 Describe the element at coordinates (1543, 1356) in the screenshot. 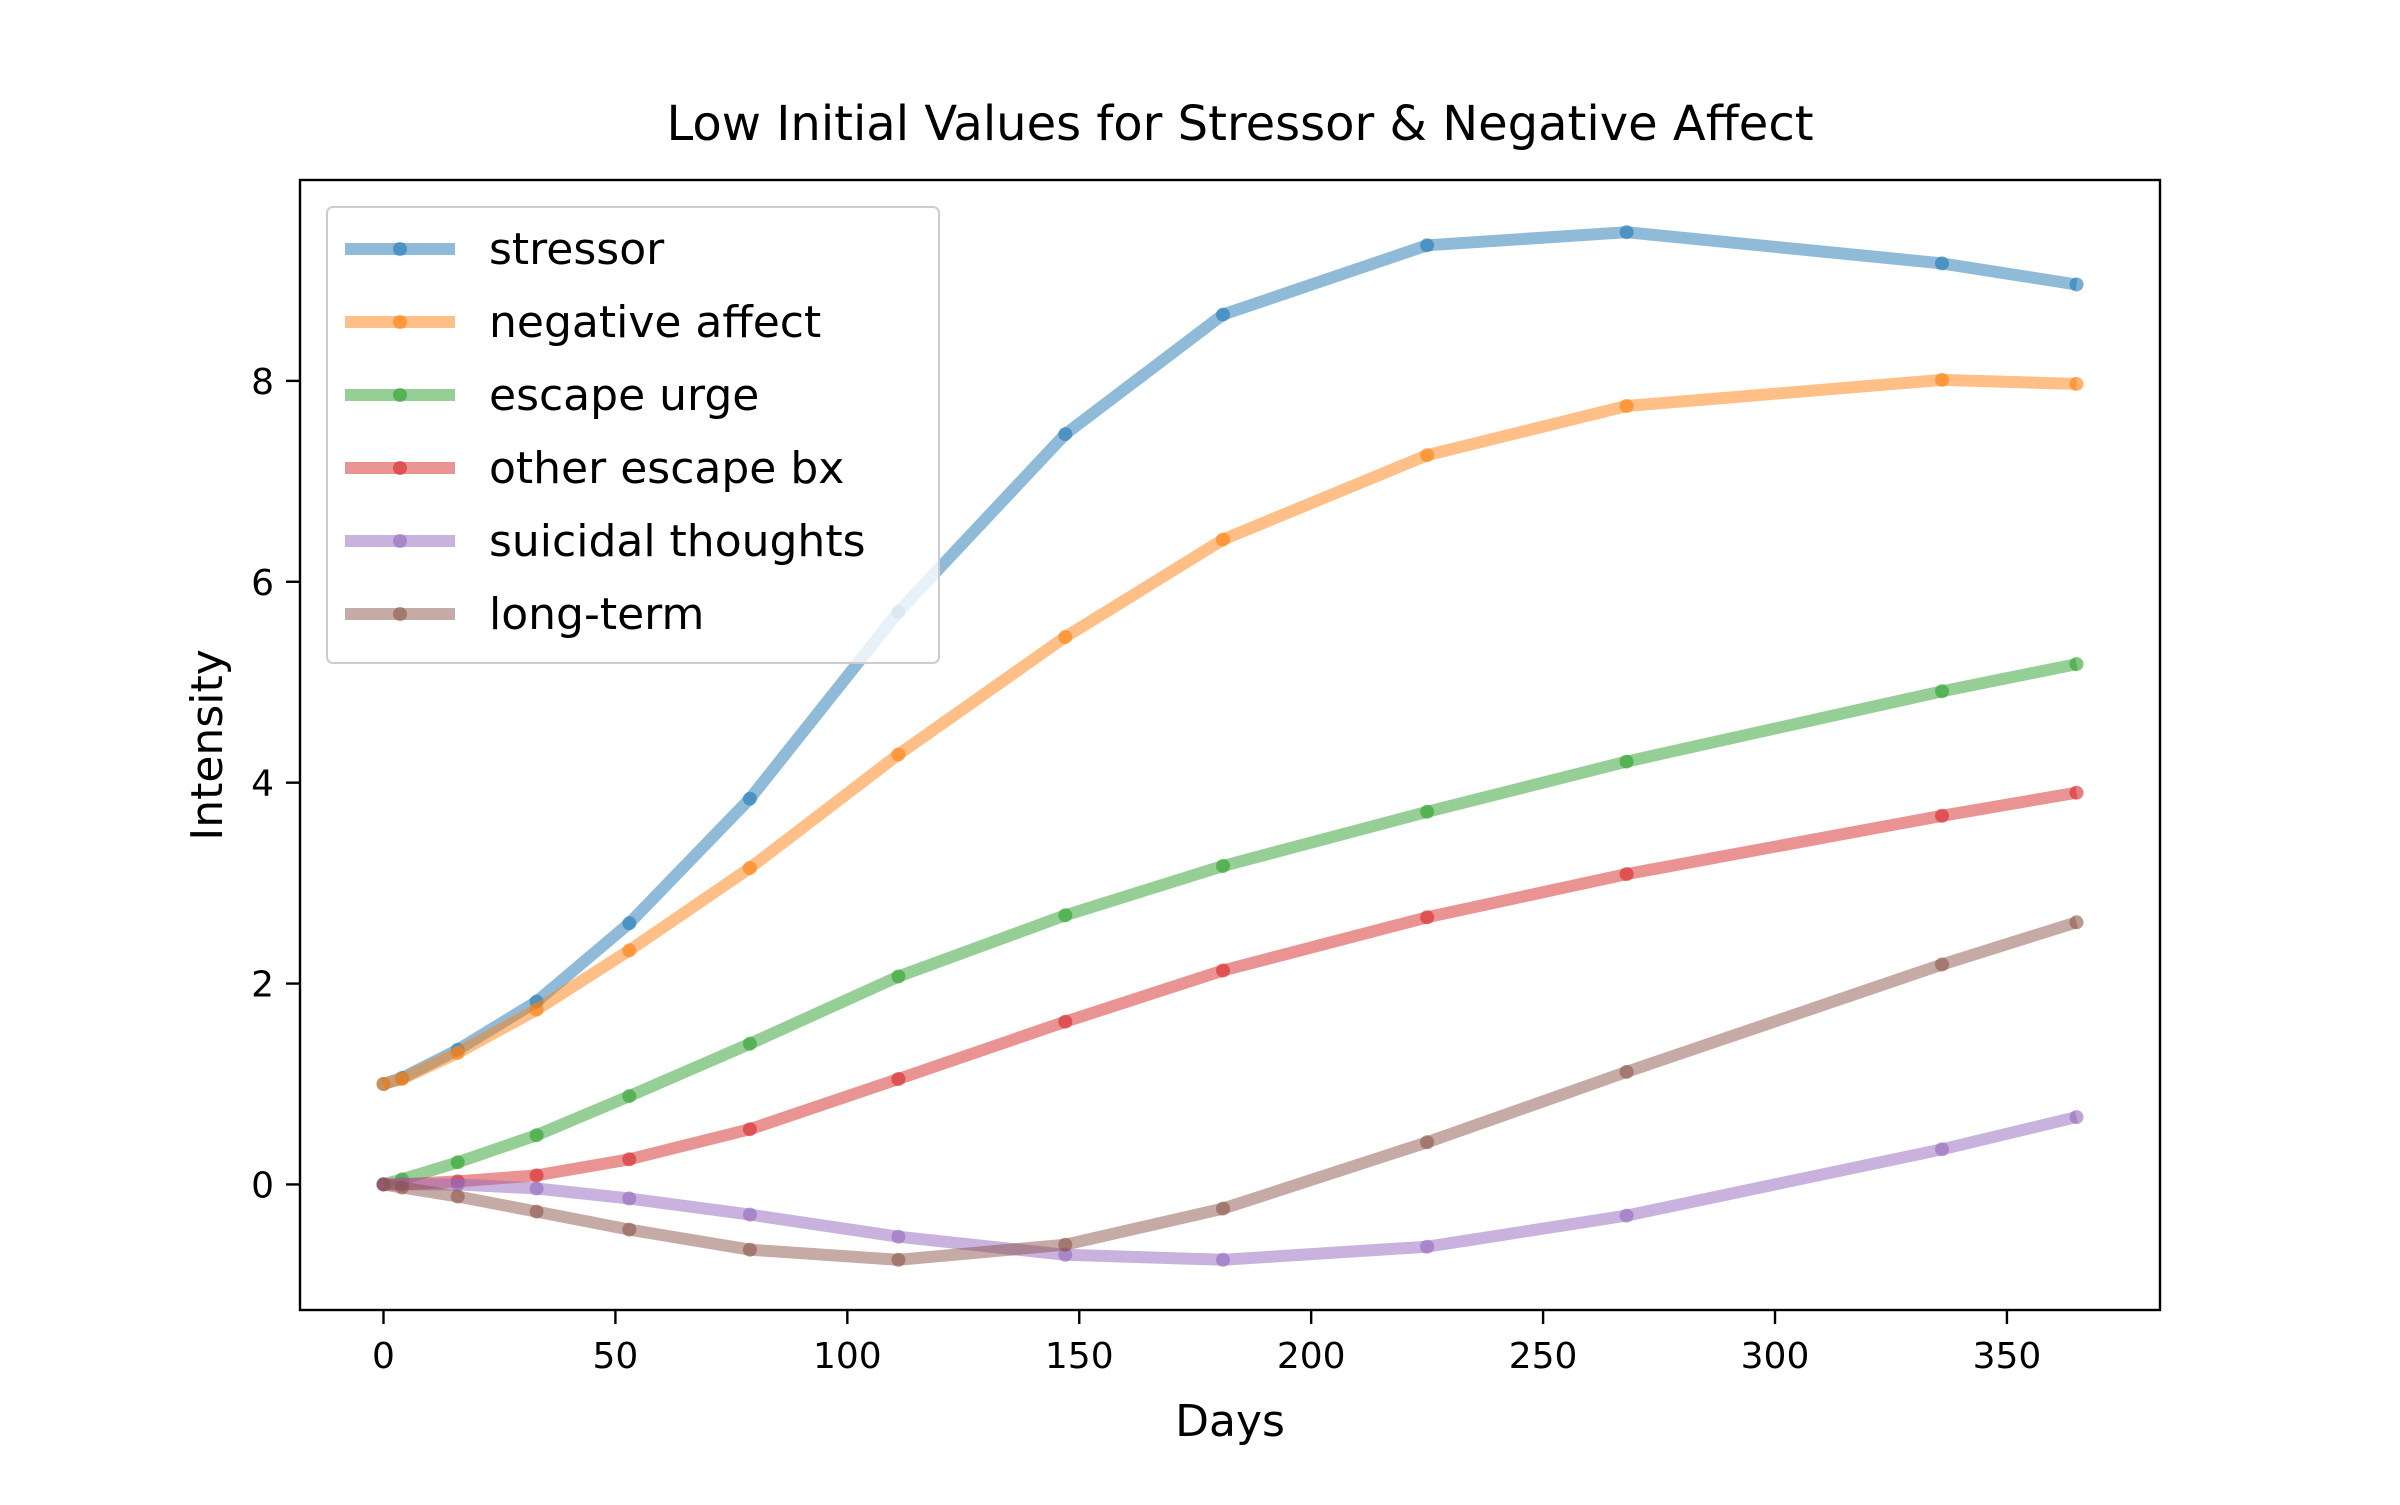

I see `x-tick-label: 250` at that location.